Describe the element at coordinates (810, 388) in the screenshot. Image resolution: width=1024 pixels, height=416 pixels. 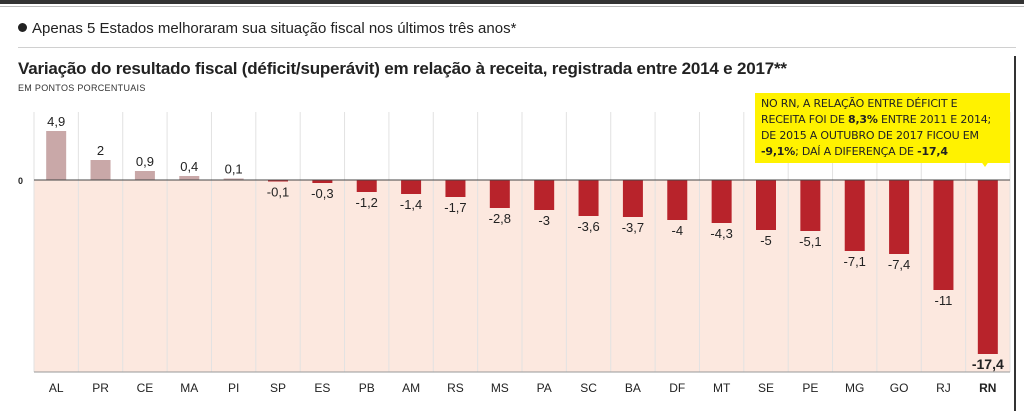
I see `x-tick-label-pe: PE` at that location.